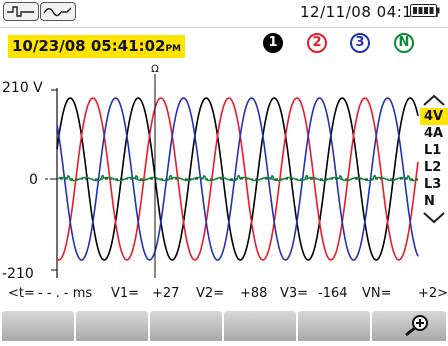 The width and height of the screenshot is (448, 346). What do you see at coordinates (210, 293) in the screenshot?
I see `v2-label: V2=` at bounding box center [210, 293].